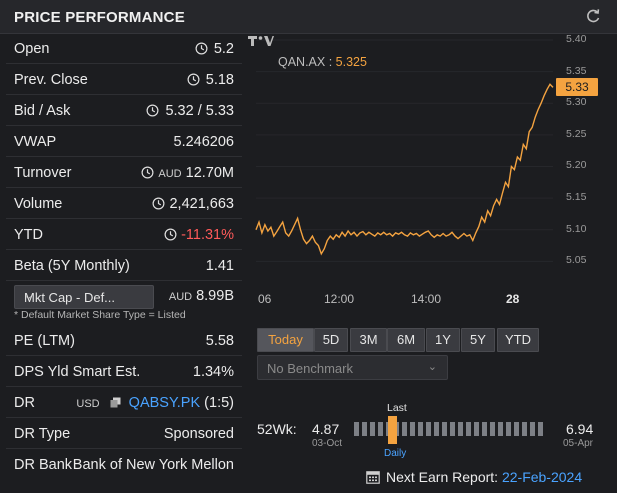 This screenshot has height=493, width=617. Describe the element at coordinates (478, 340) in the screenshot. I see `range-5y-button: 5Y` at that location.